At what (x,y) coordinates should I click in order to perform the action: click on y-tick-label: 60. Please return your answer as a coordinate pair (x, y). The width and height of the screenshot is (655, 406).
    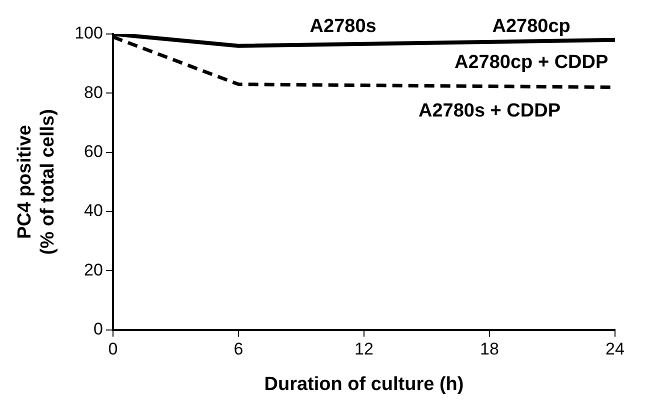
    Looking at the image, I should click on (93, 152).